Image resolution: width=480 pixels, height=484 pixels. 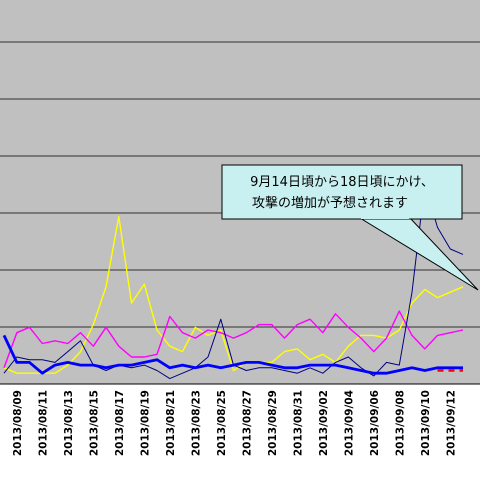 I want to click on callout-pointer-mask, so click(x=385, y=217).